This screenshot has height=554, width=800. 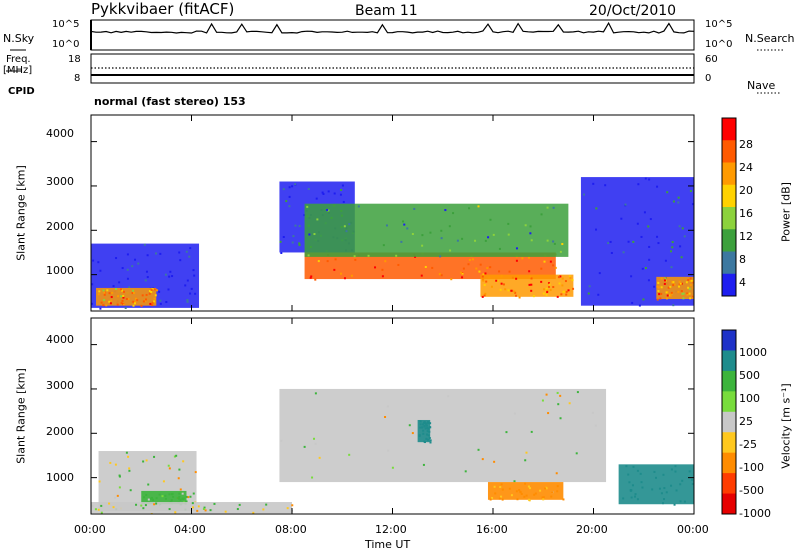 I want to click on xtick-0800: 08:00, so click(x=291, y=529).